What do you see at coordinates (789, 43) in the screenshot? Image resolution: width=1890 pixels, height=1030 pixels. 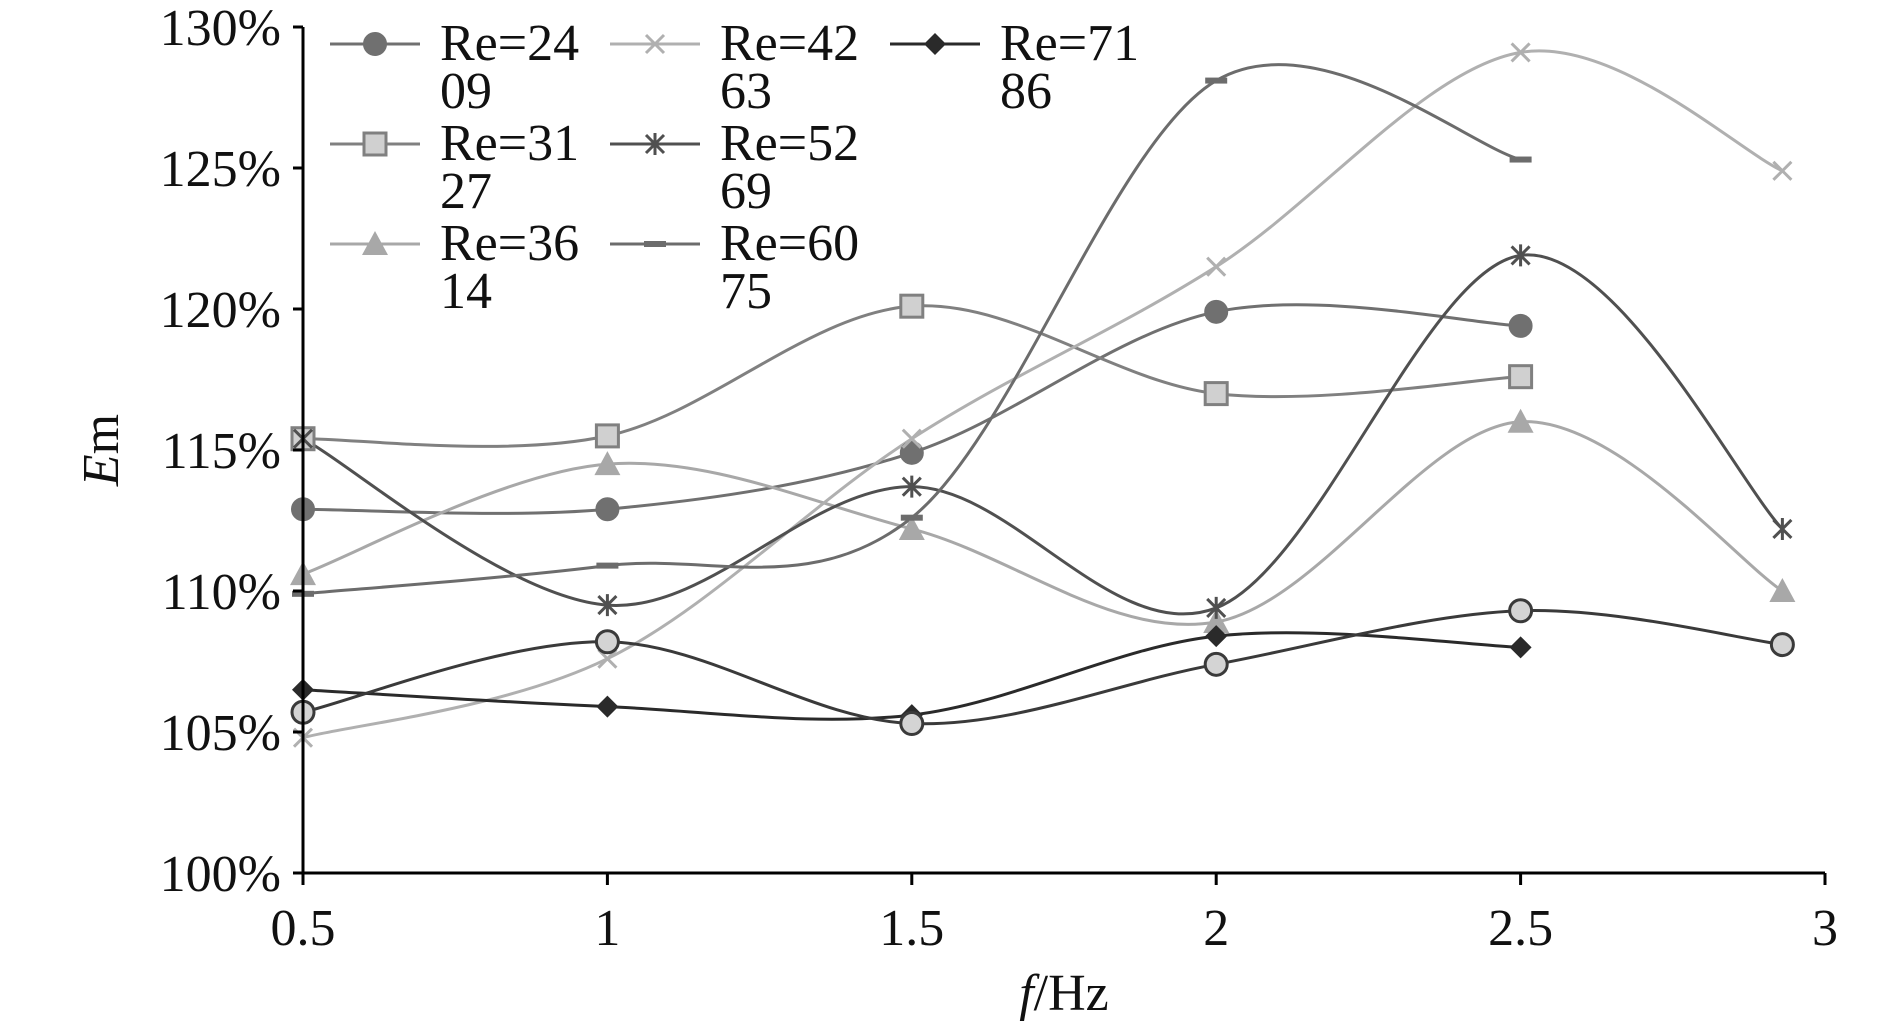 I see `legend-label: Re=42` at bounding box center [789, 43].